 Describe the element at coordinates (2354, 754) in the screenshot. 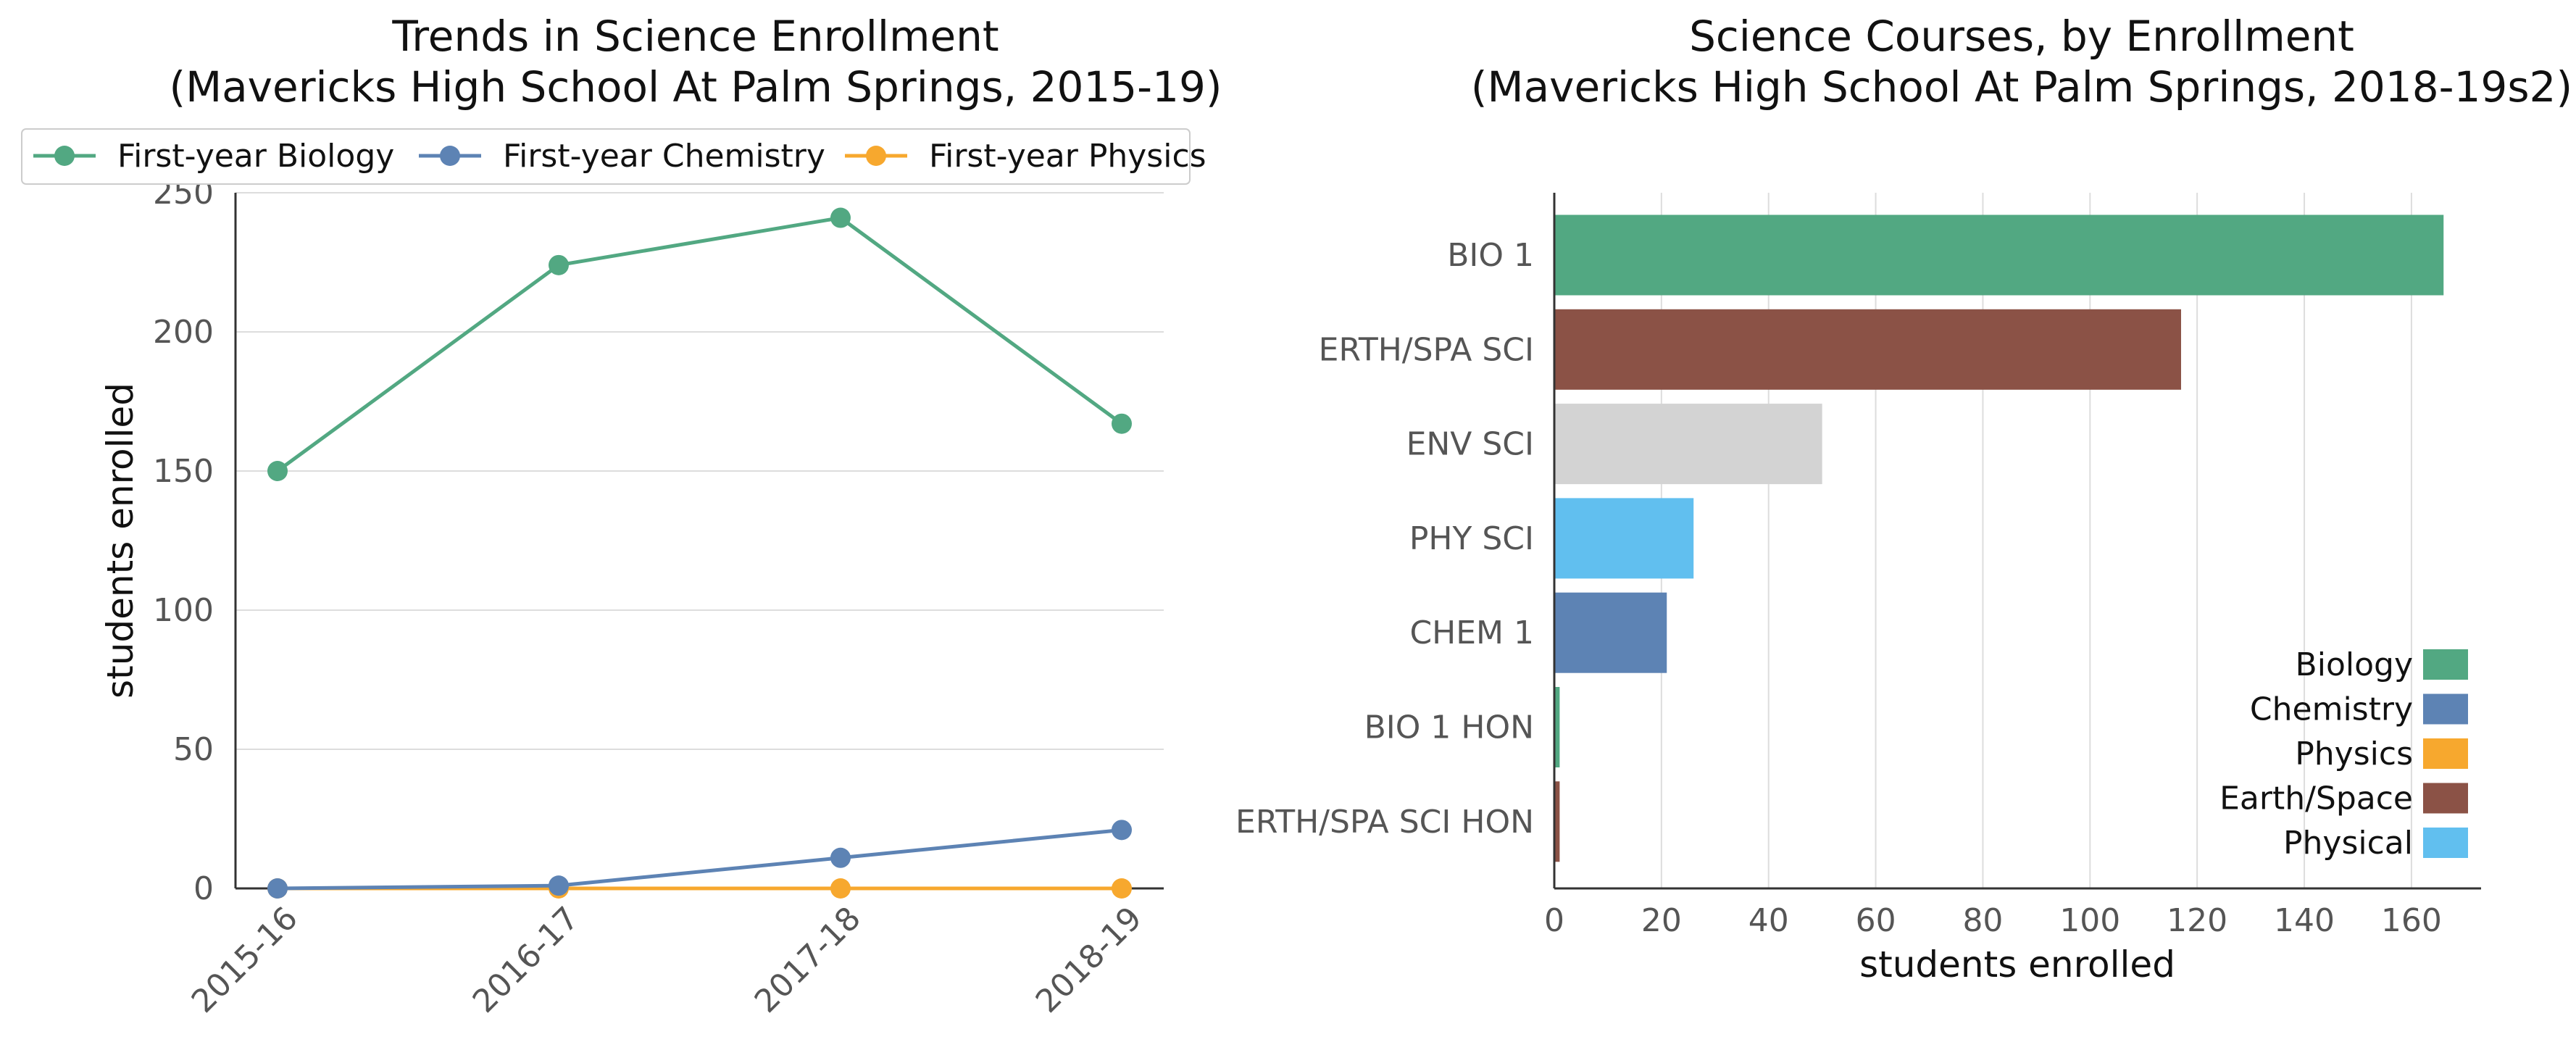

I see `bar-legend-label: Physics` at that location.